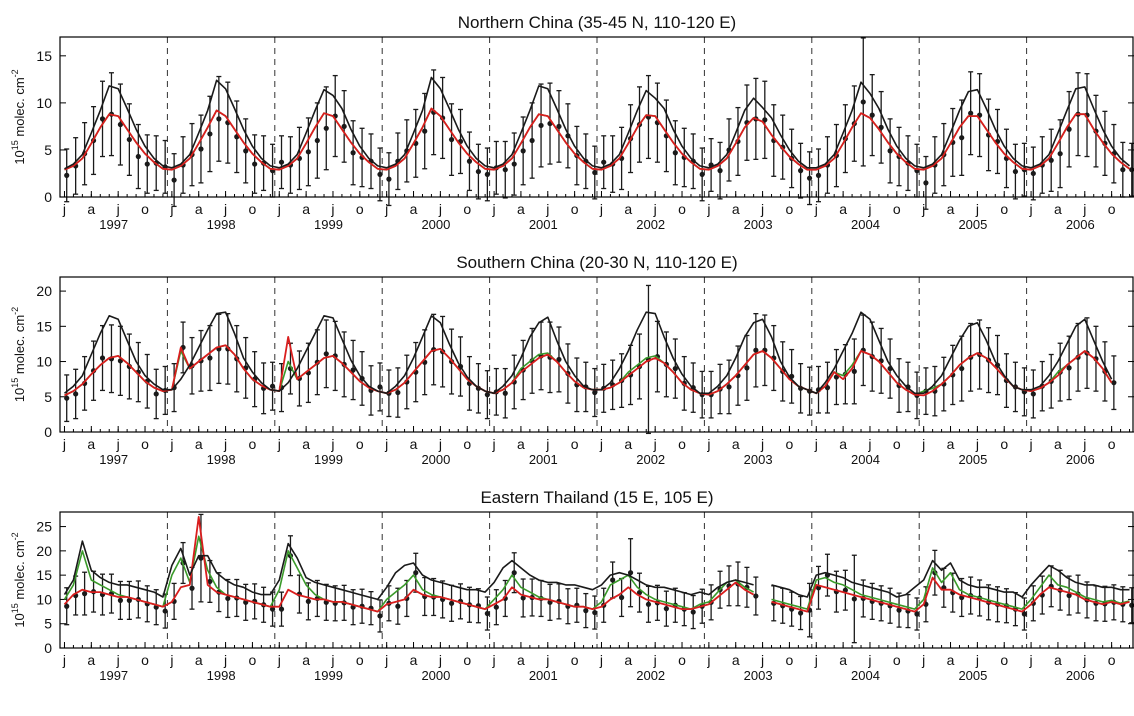 The image size is (1134, 716). I want to click on x-year-label: 2002, so click(650, 224).